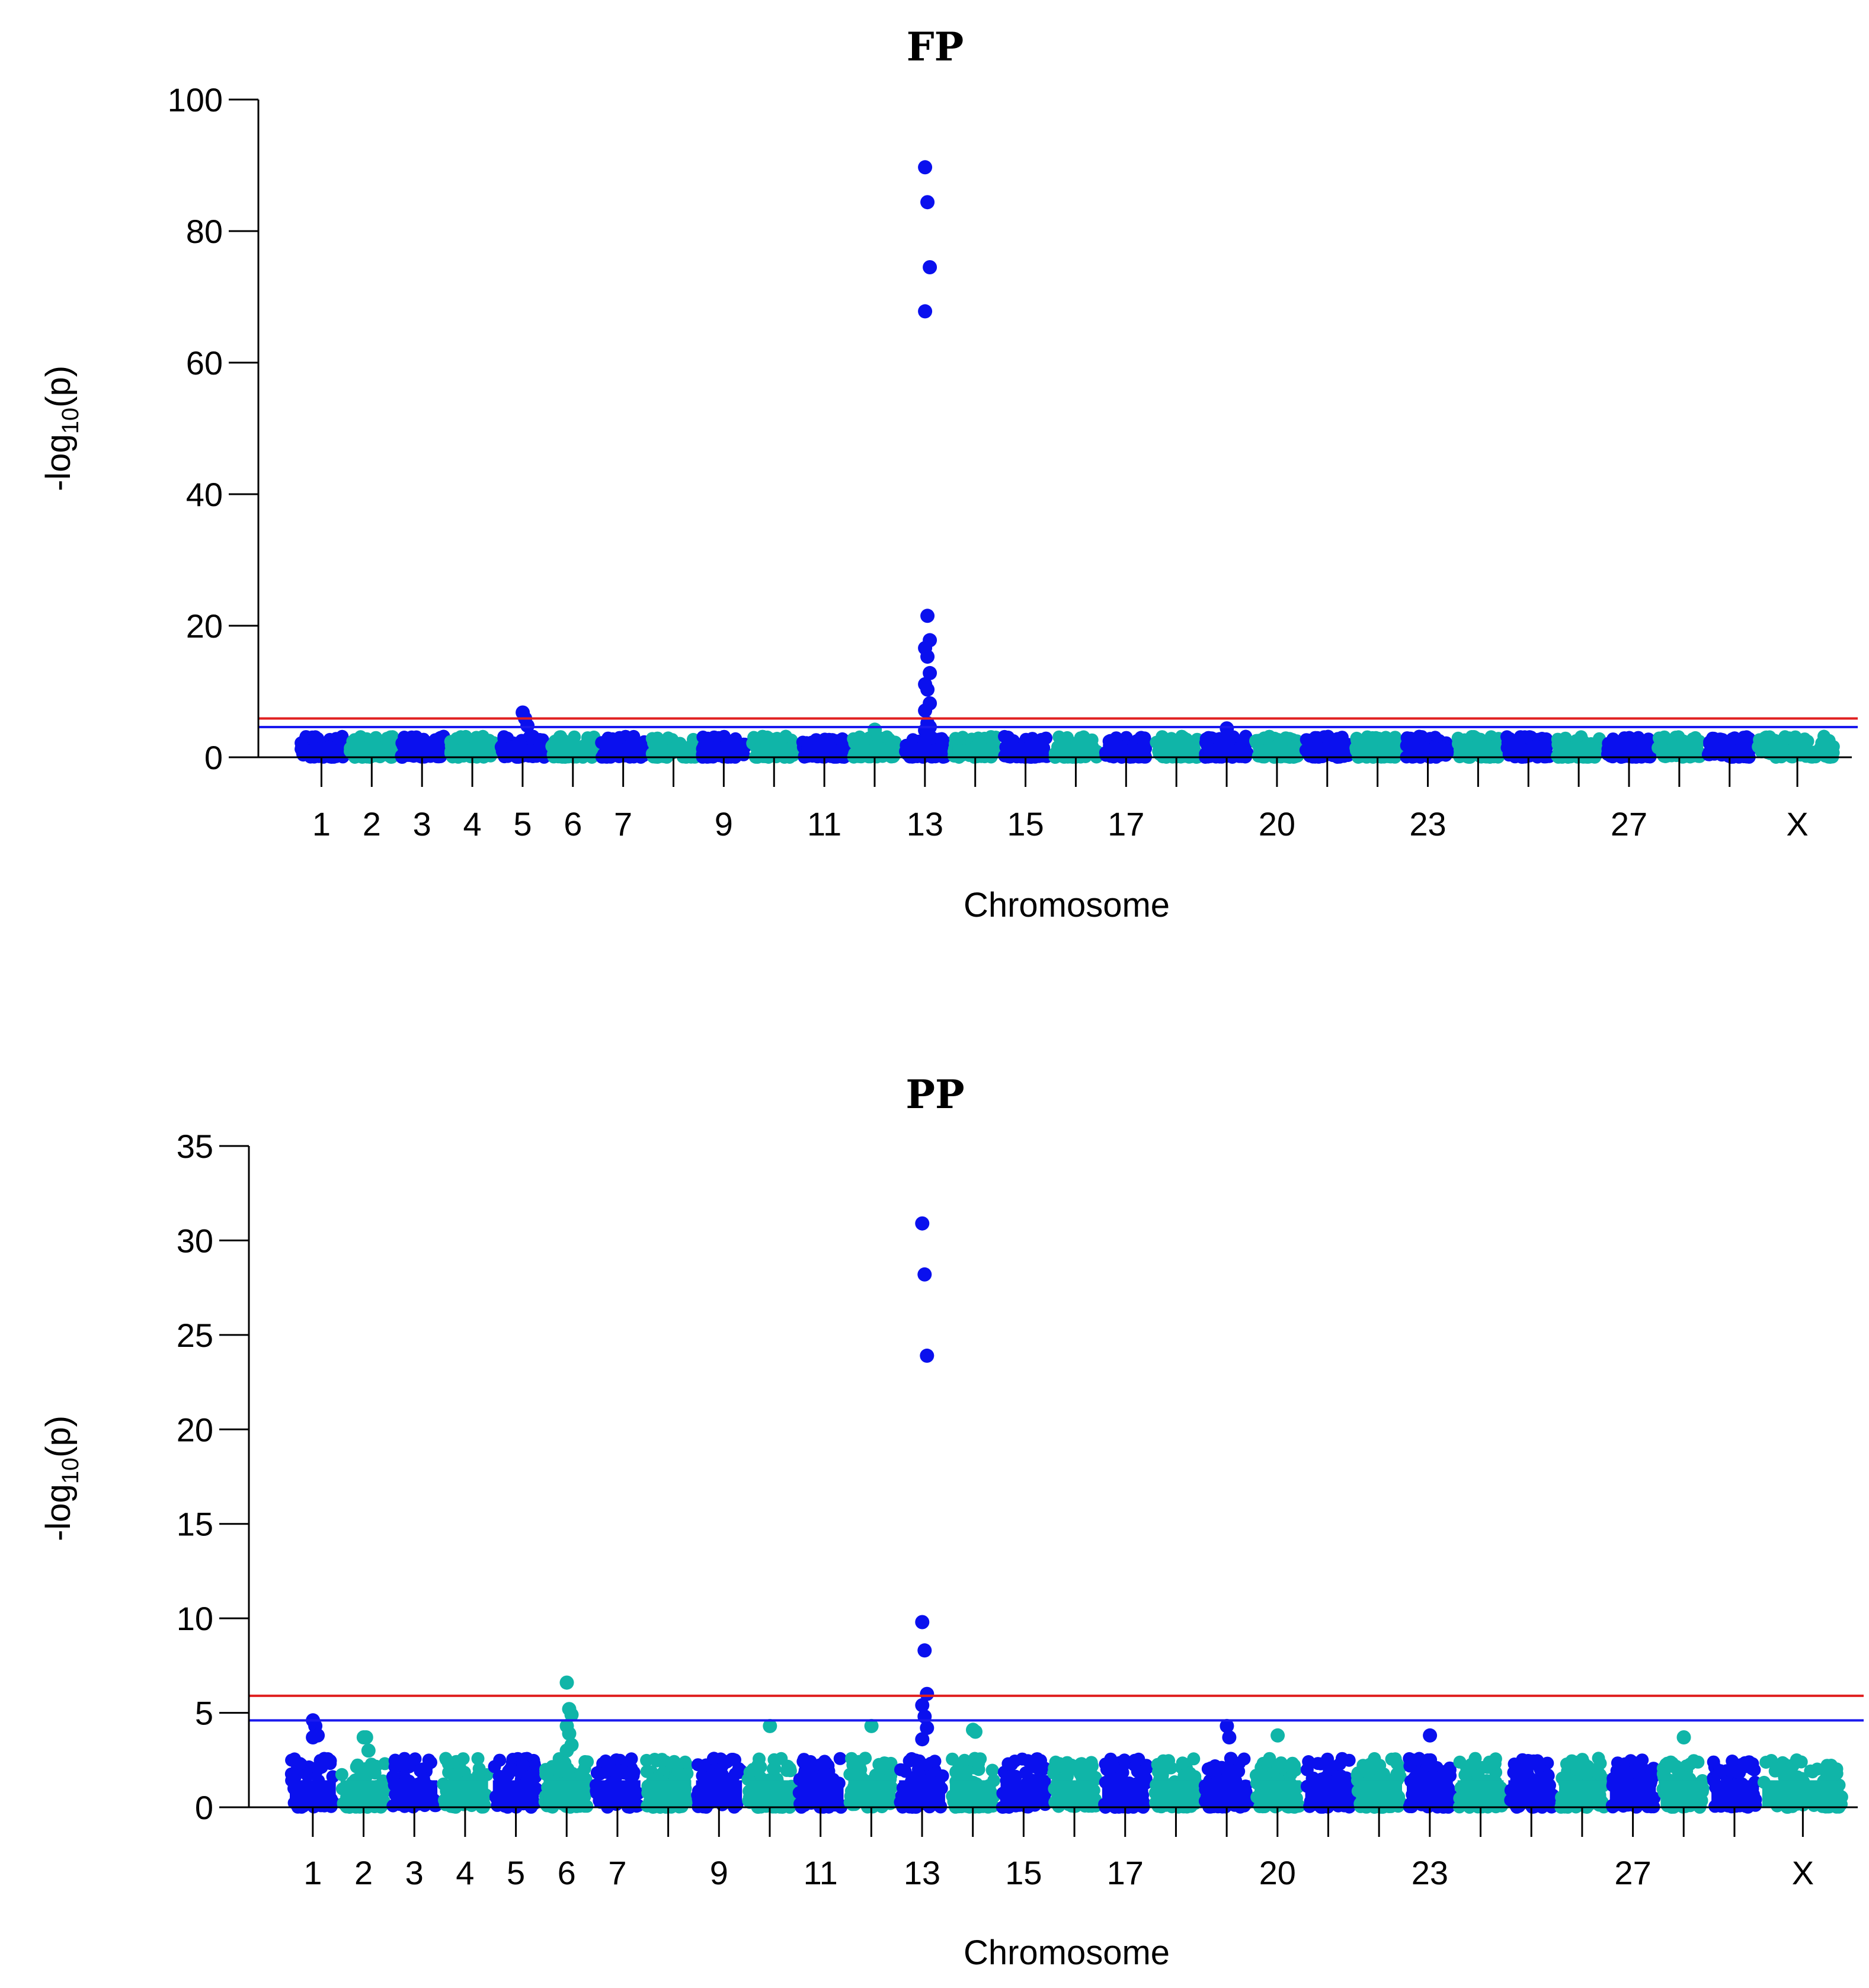 The height and width of the screenshot is (1988, 1869). I want to click on fp-x-axis: 1 2 3 4 5 6 7 9 11 13 15 17 20 23 27 X, so click(1055, 799).